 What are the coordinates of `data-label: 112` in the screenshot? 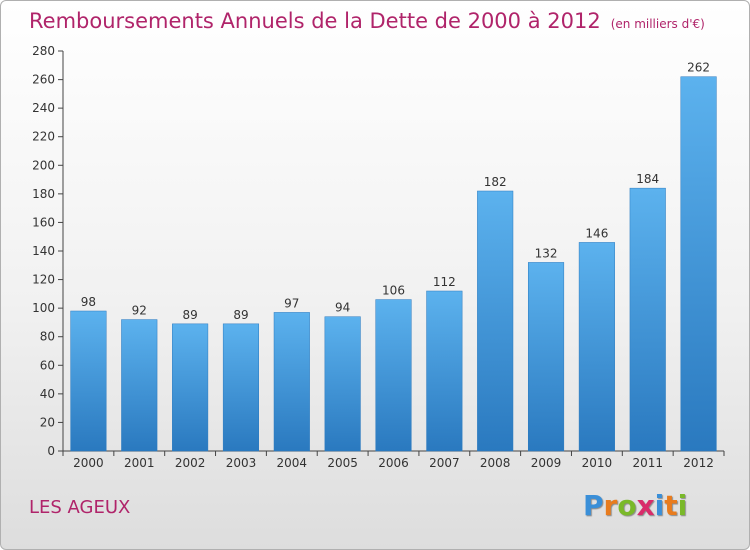 It's located at (444, 282).